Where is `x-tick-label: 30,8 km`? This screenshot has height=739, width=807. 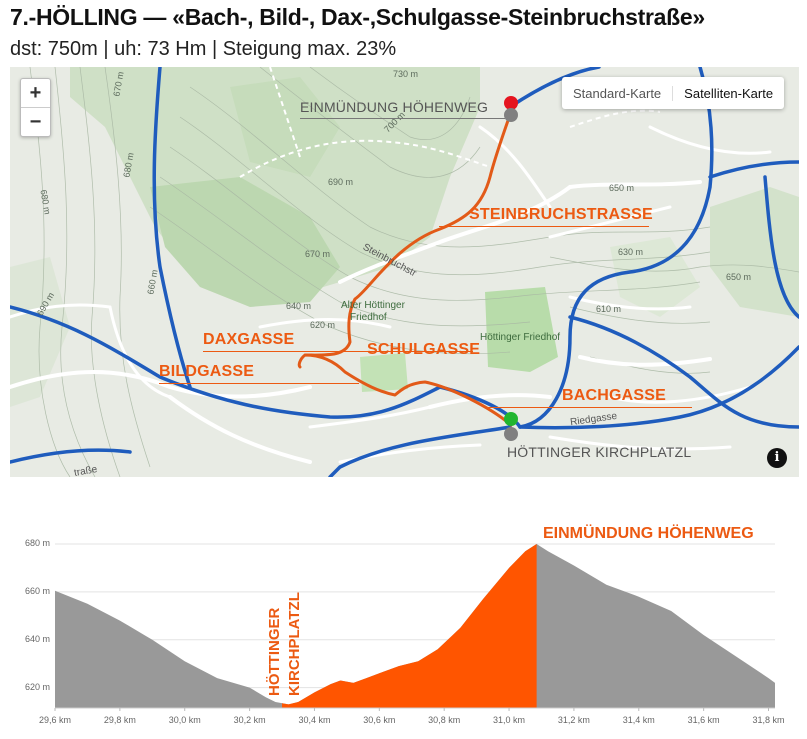
x-tick-label: 30,8 km is located at coordinates (444, 720).